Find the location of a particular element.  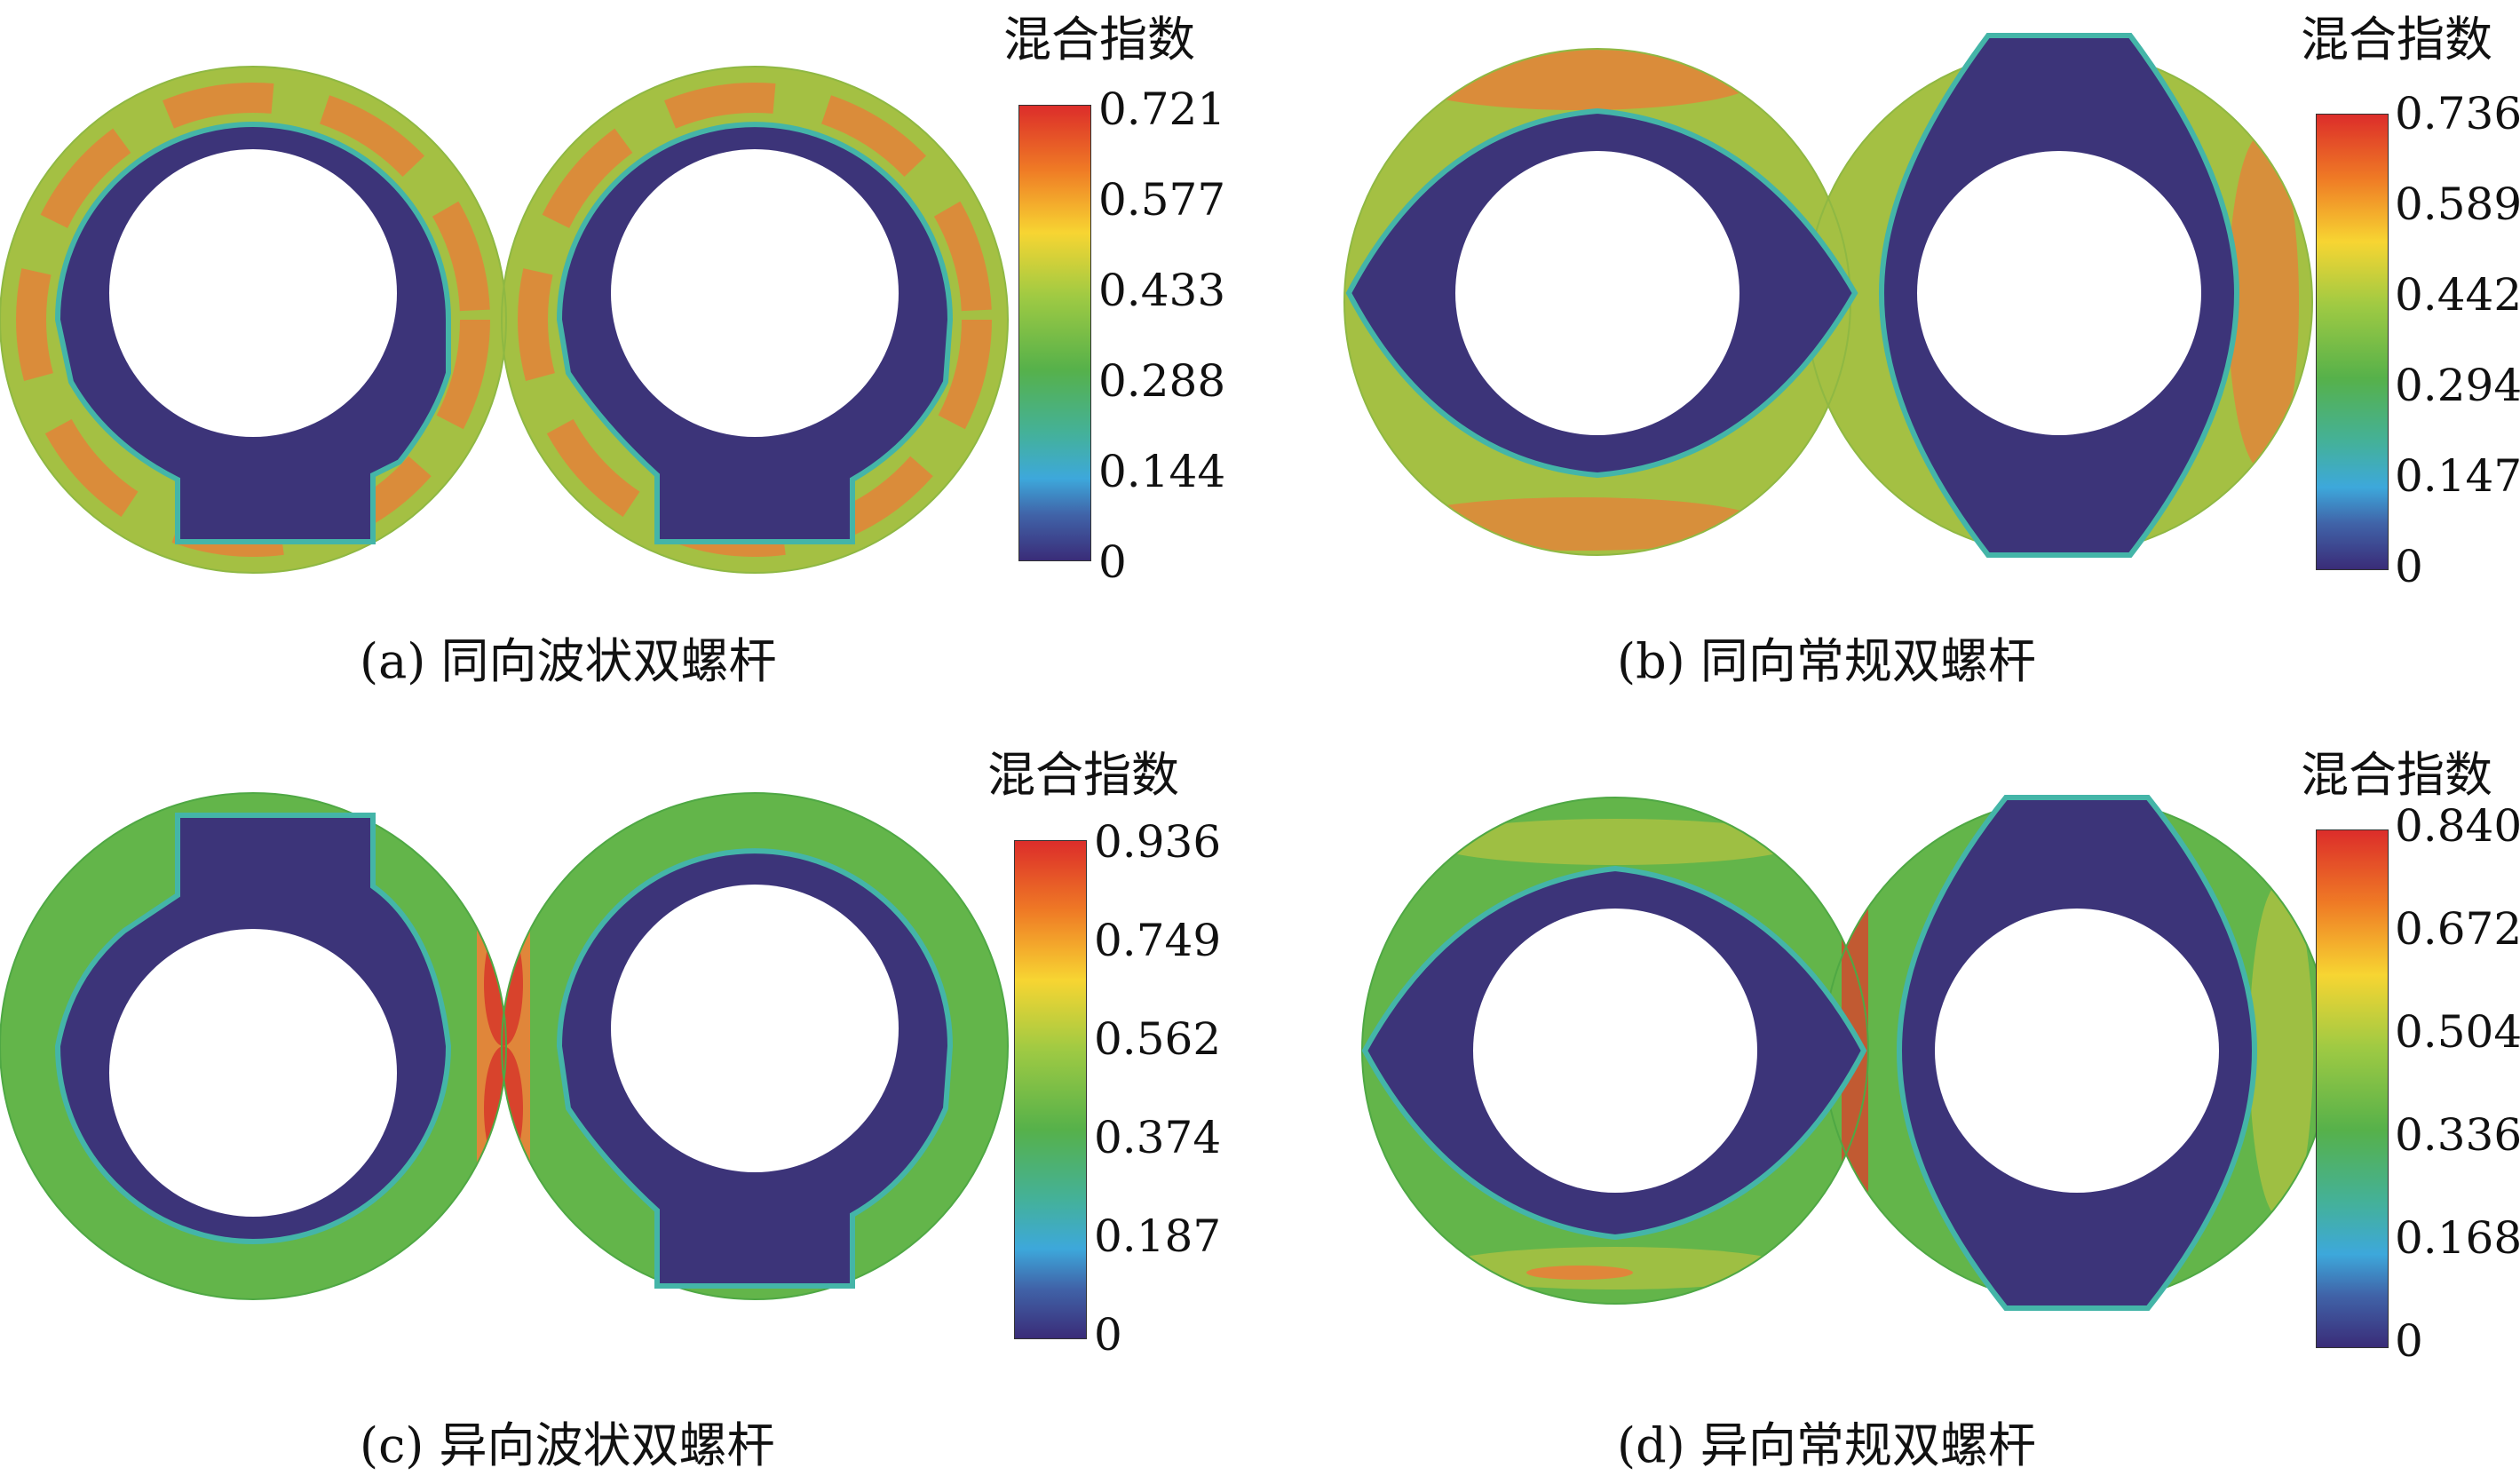

barrel-right-a is located at coordinates (755, 320).